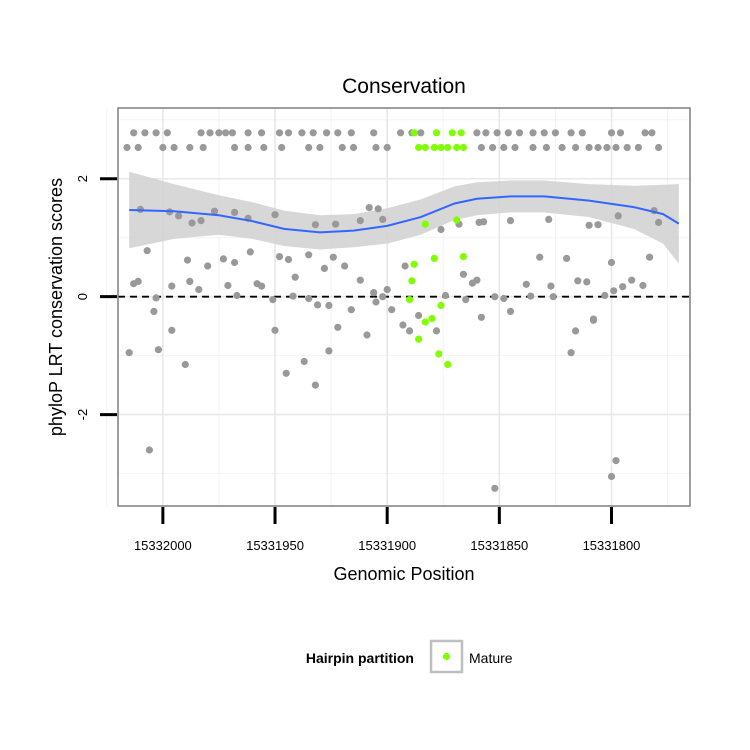  I want to click on legend-key-mature-dot, so click(446, 656).